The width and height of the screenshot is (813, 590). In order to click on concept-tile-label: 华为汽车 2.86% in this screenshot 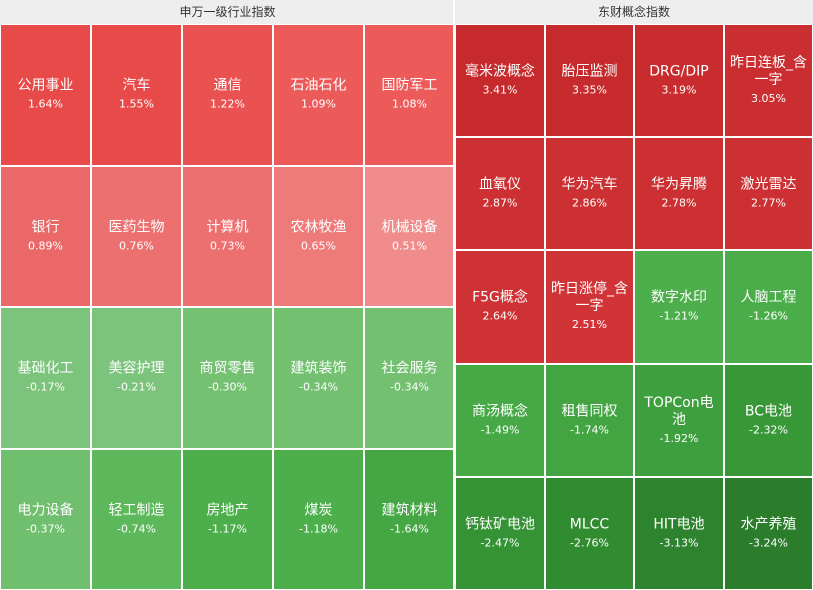, I will do `click(589, 193)`.